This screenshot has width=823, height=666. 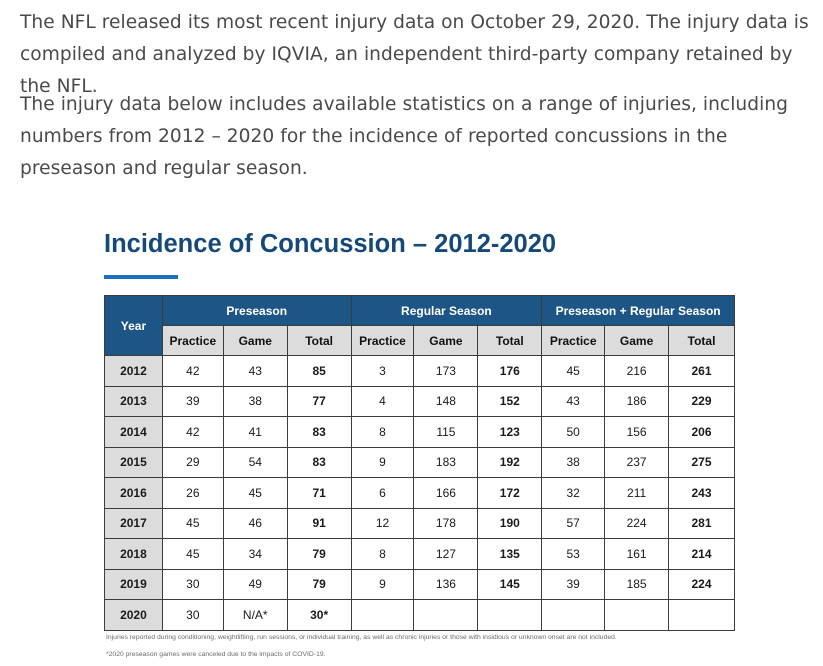 What do you see at coordinates (510, 584) in the screenshot?
I see `total-cell: 145` at bounding box center [510, 584].